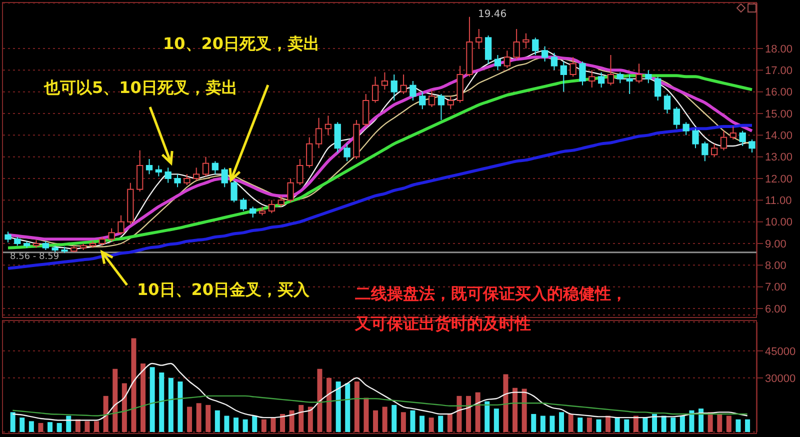  What do you see at coordinates (779, 71) in the screenshot?
I see `y-tick-label: 17.00` at bounding box center [779, 71].